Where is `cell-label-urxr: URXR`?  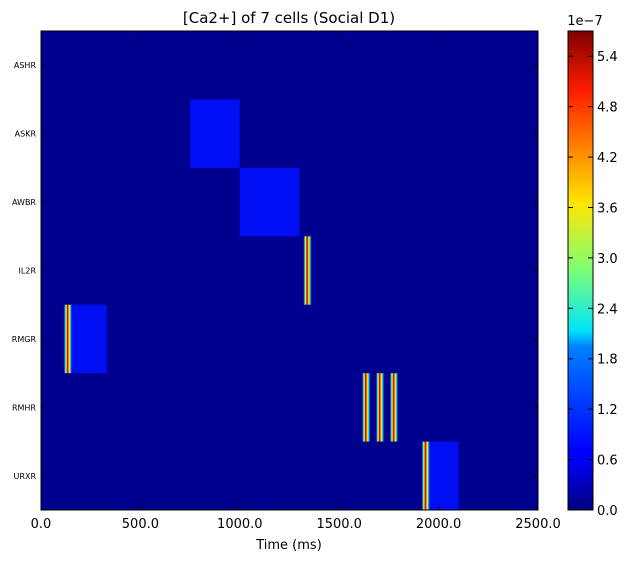
cell-label-urxr: URXR is located at coordinates (25, 476).